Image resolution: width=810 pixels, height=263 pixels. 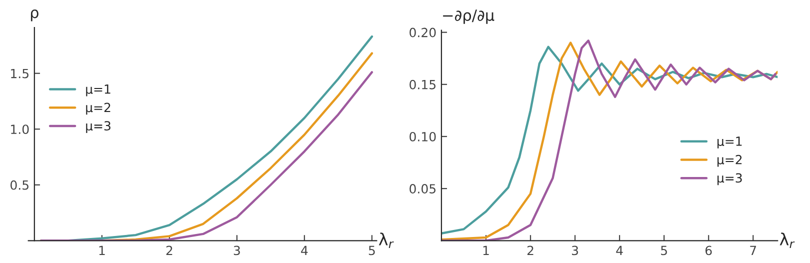 What do you see at coordinates (423, 189) in the screenshot?
I see `y-tick-label: 0.05` at bounding box center [423, 189].